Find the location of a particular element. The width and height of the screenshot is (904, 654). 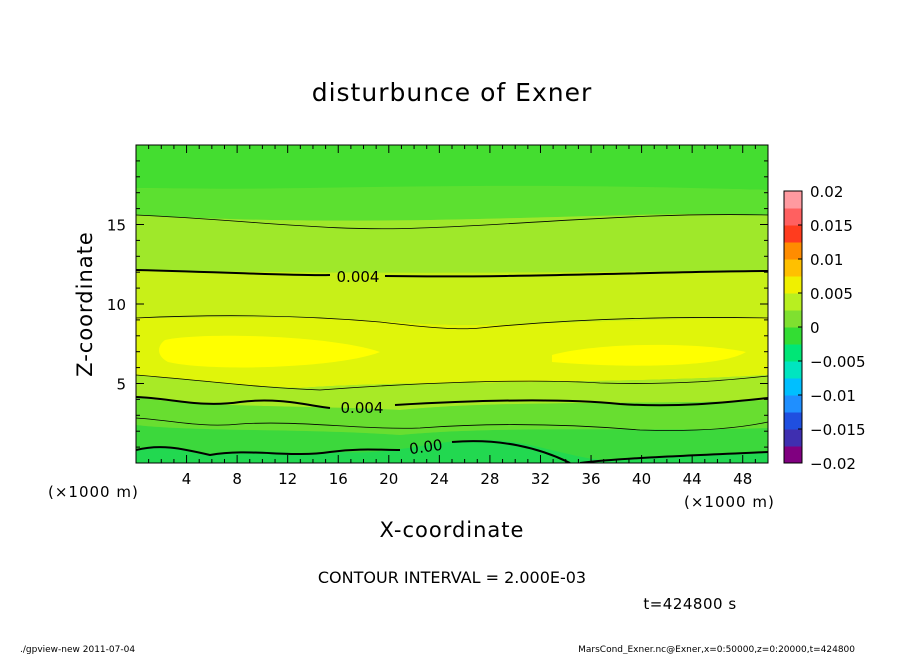

colorbar-label: −0.01 is located at coordinates (833, 396).